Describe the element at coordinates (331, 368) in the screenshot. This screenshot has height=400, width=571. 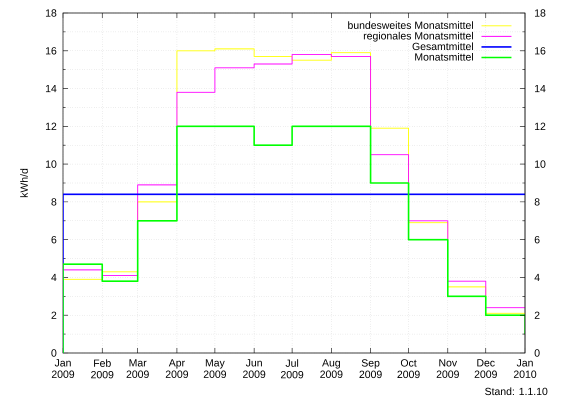
I see `x-tick-label: Aug 2009` at that location.